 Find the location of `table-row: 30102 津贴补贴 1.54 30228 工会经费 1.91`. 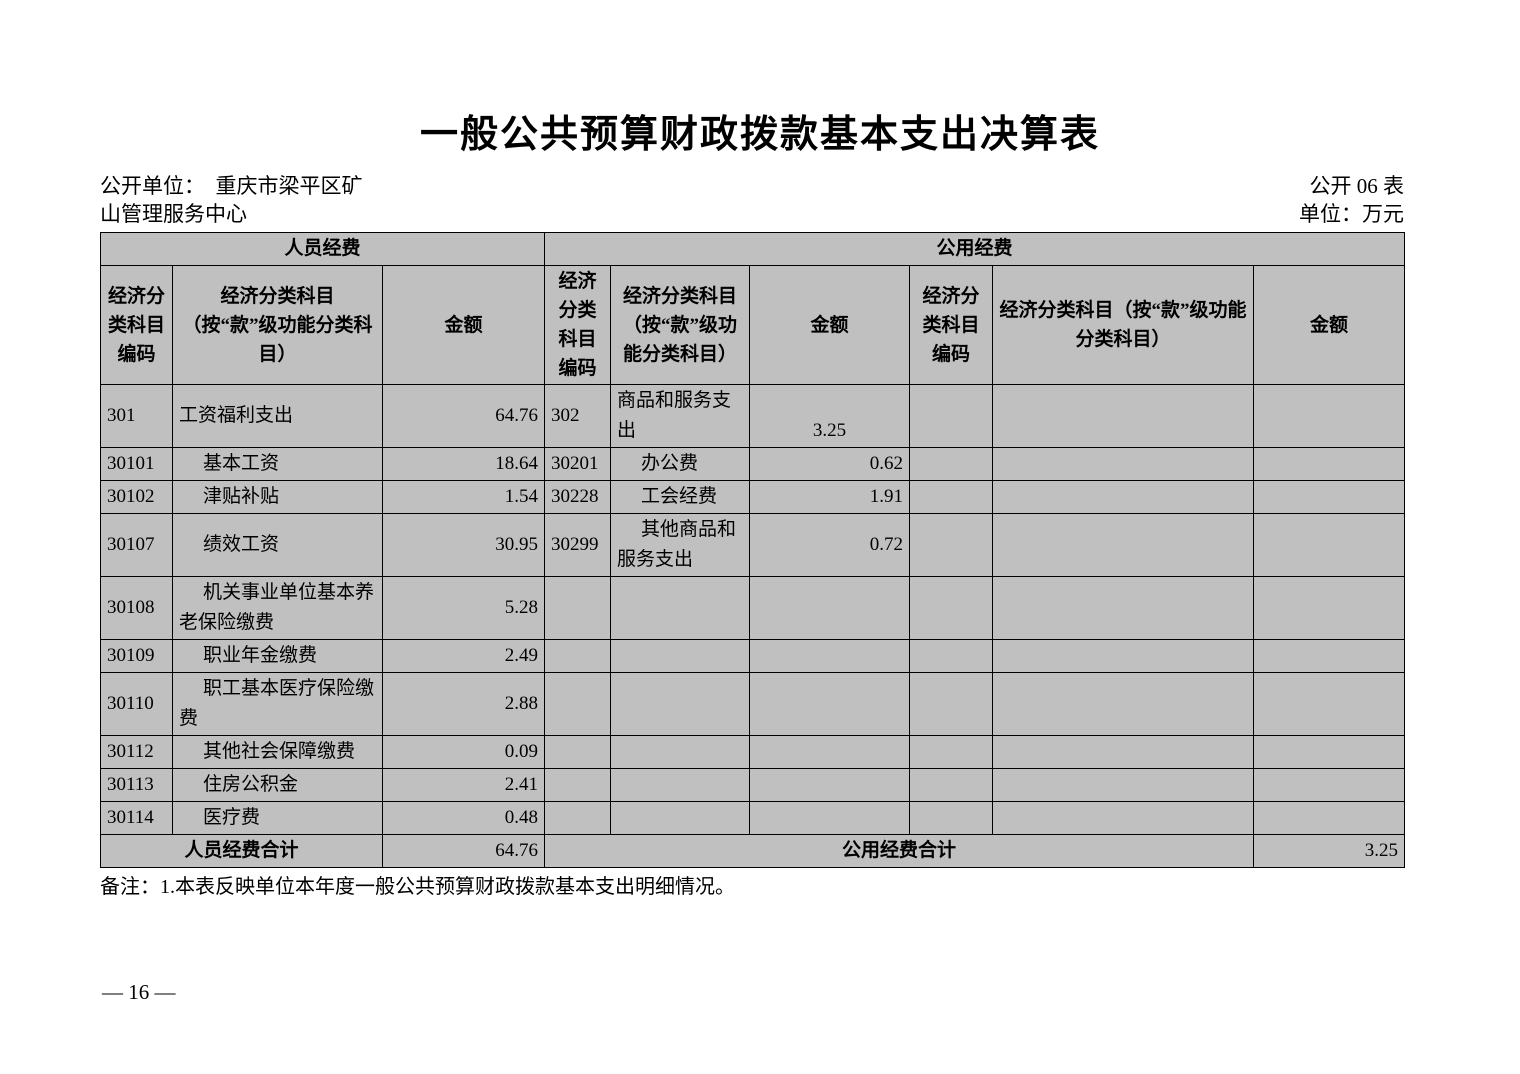

table-row: 30102 津贴补贴 1.54 30228 工会经费 1.91 is located at coordinates (753, 497).